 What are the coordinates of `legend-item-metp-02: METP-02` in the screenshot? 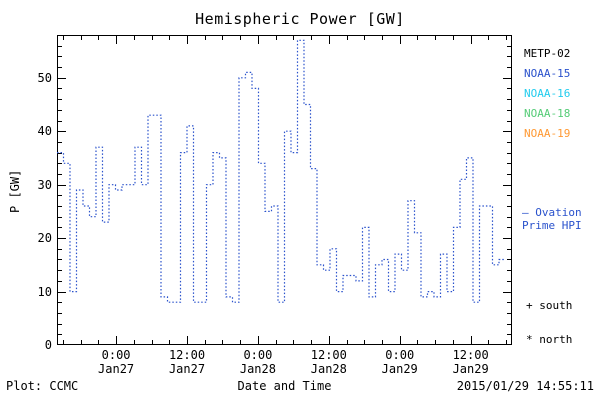 It's located at (547, 53).